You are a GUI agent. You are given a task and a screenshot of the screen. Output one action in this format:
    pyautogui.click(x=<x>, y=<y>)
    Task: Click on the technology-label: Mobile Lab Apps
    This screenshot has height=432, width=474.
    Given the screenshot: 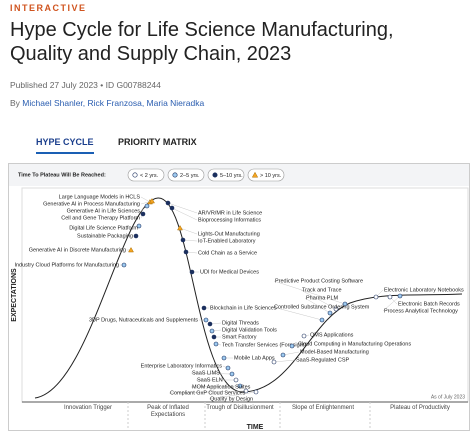 What is the action you would take?
    pyautogui.click(x=254, y=358)
    